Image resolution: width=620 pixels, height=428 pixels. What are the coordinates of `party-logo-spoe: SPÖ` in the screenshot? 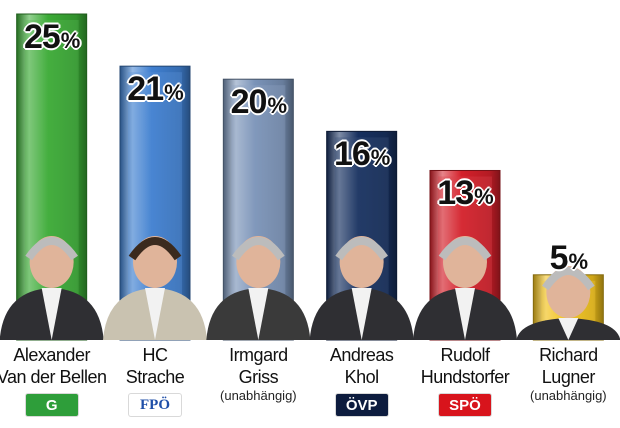 It's located at (465, 405).